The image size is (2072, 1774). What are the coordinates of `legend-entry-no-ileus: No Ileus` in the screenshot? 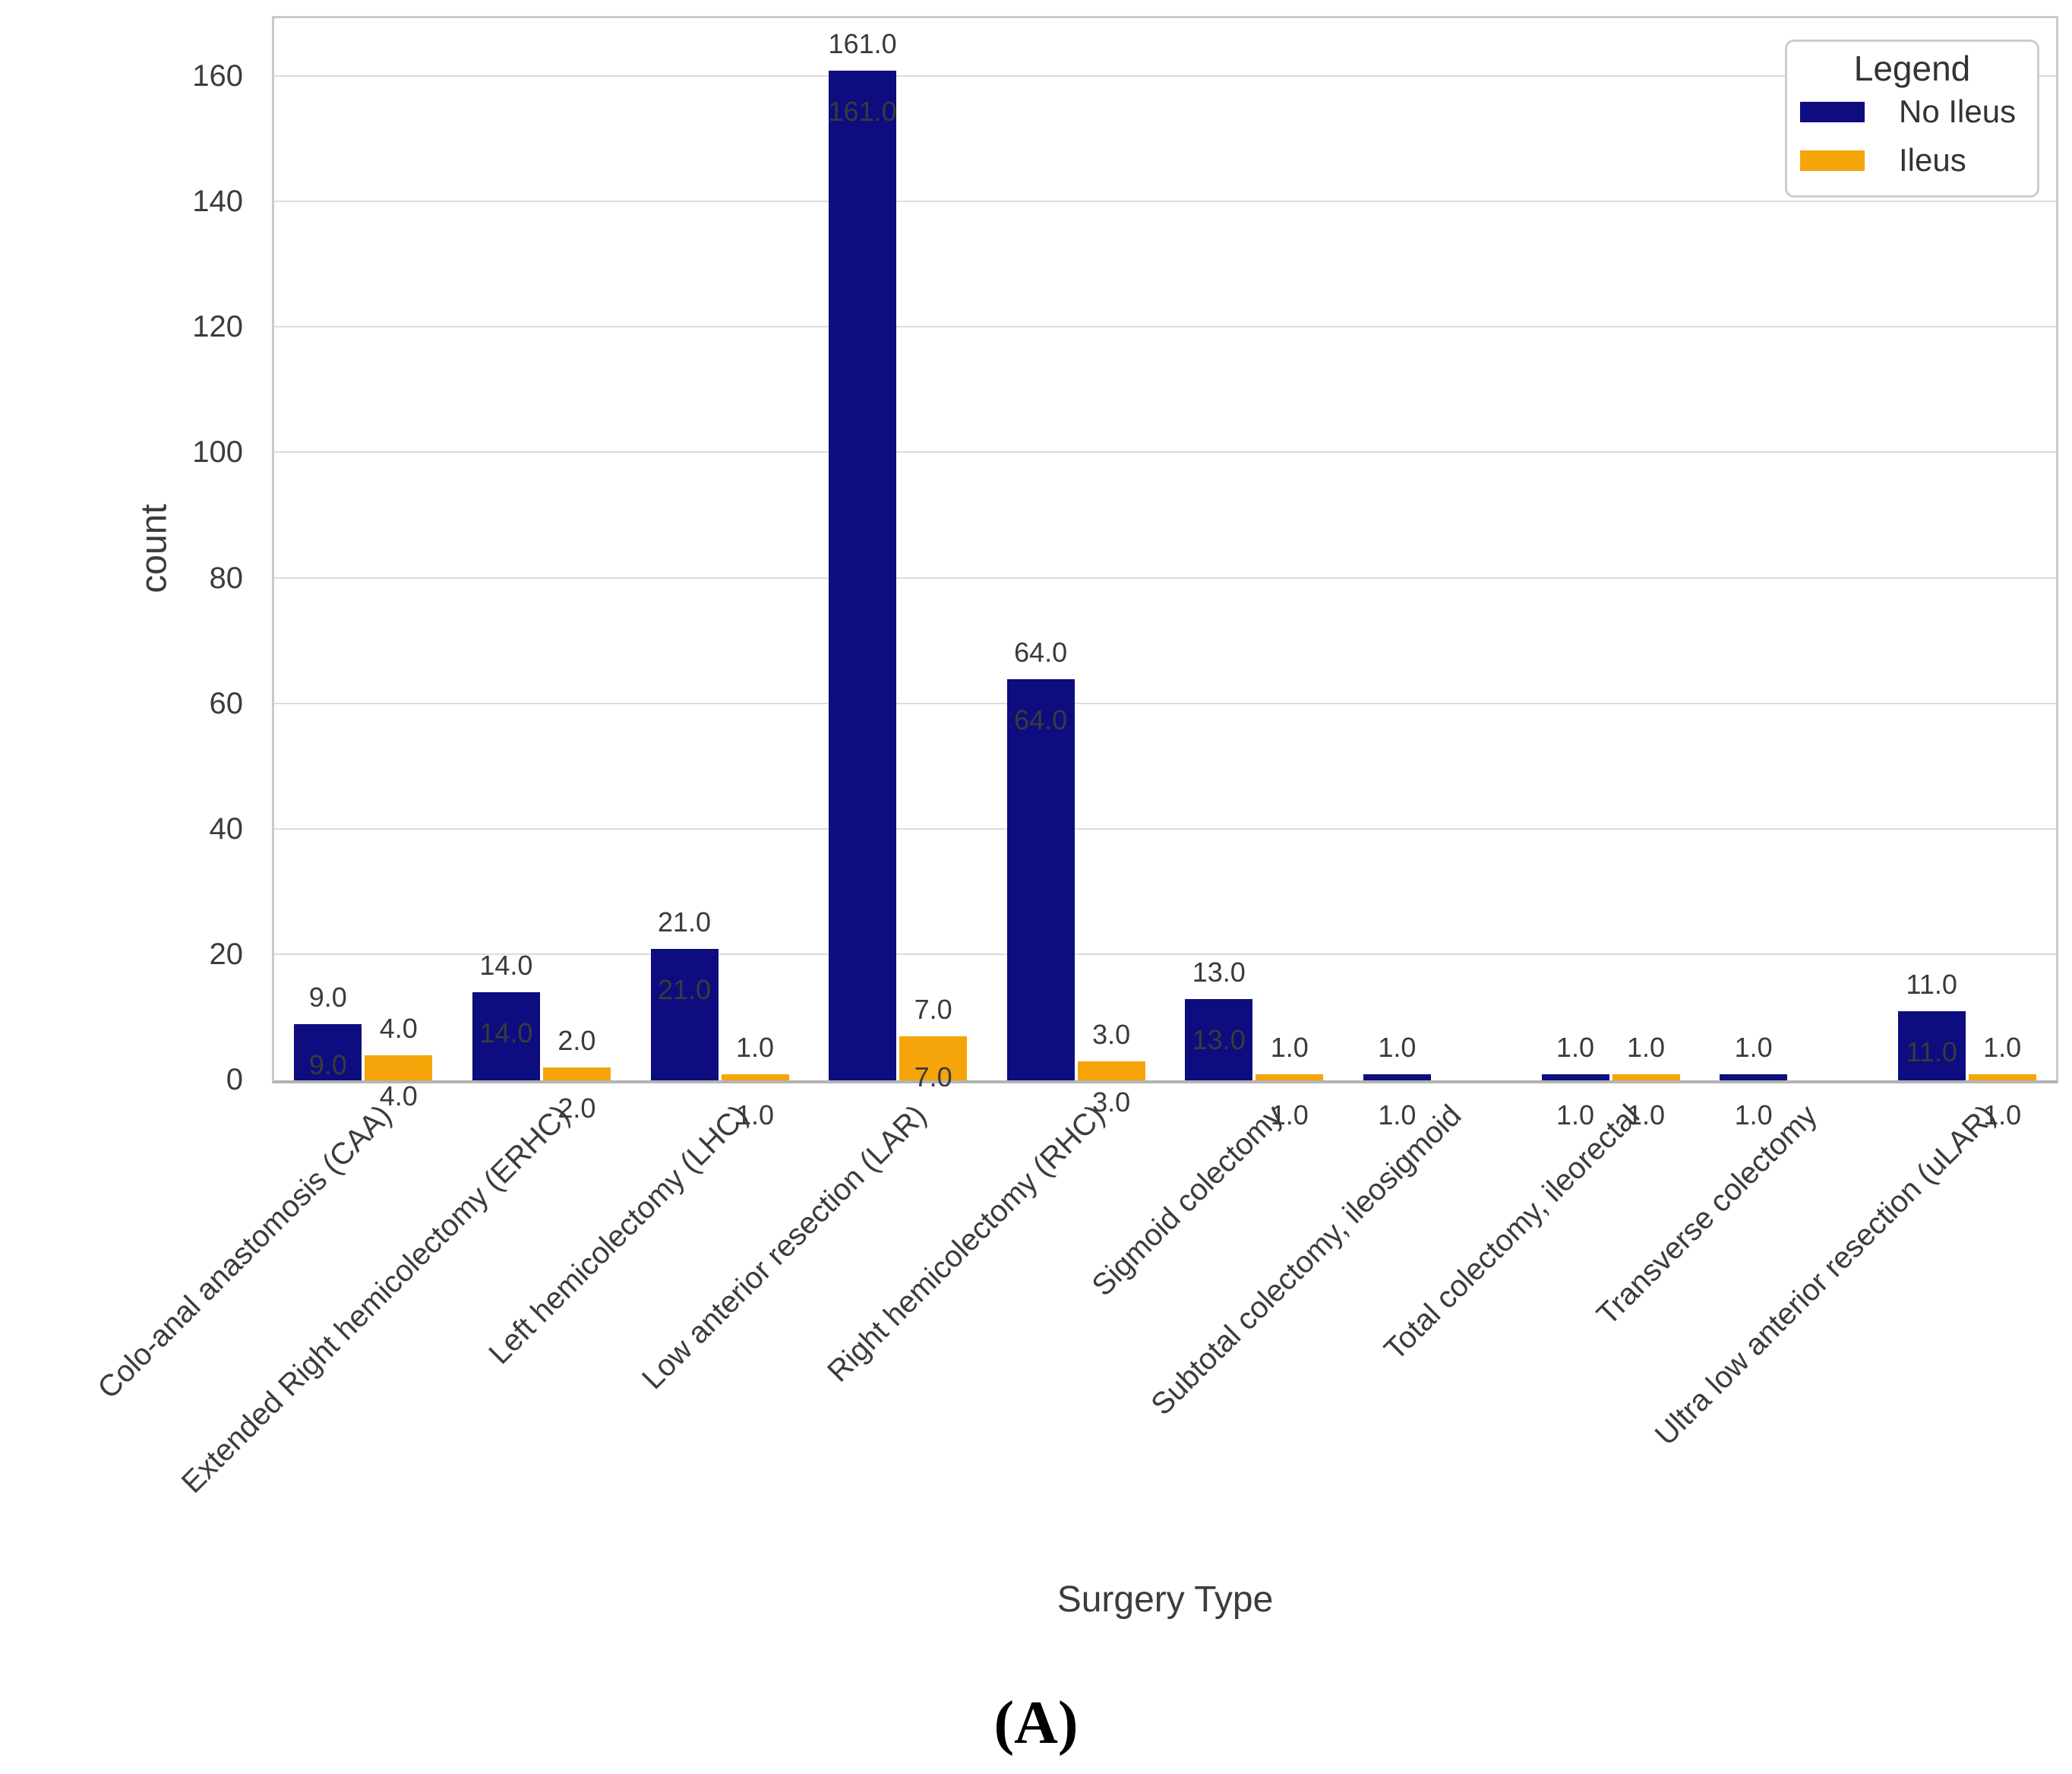 It's located at (1912, 111).